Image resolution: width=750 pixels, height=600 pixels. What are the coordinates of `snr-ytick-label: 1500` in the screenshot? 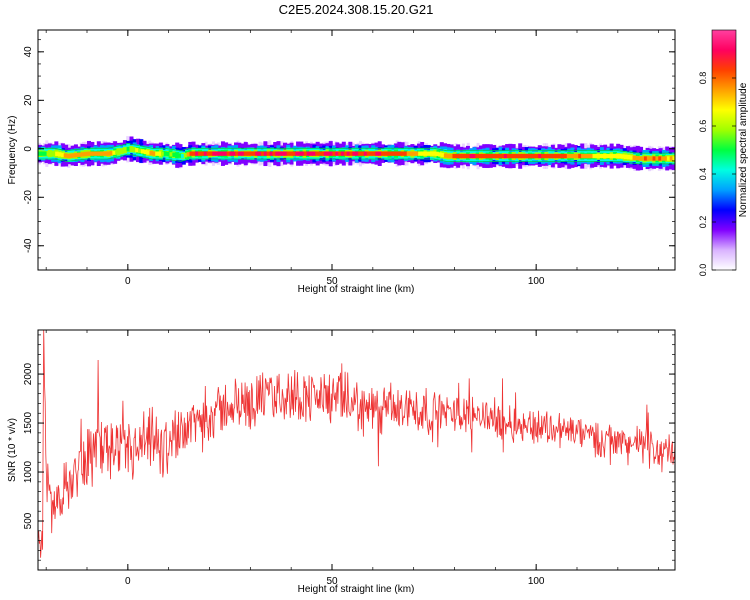 It's located at (28, 423).